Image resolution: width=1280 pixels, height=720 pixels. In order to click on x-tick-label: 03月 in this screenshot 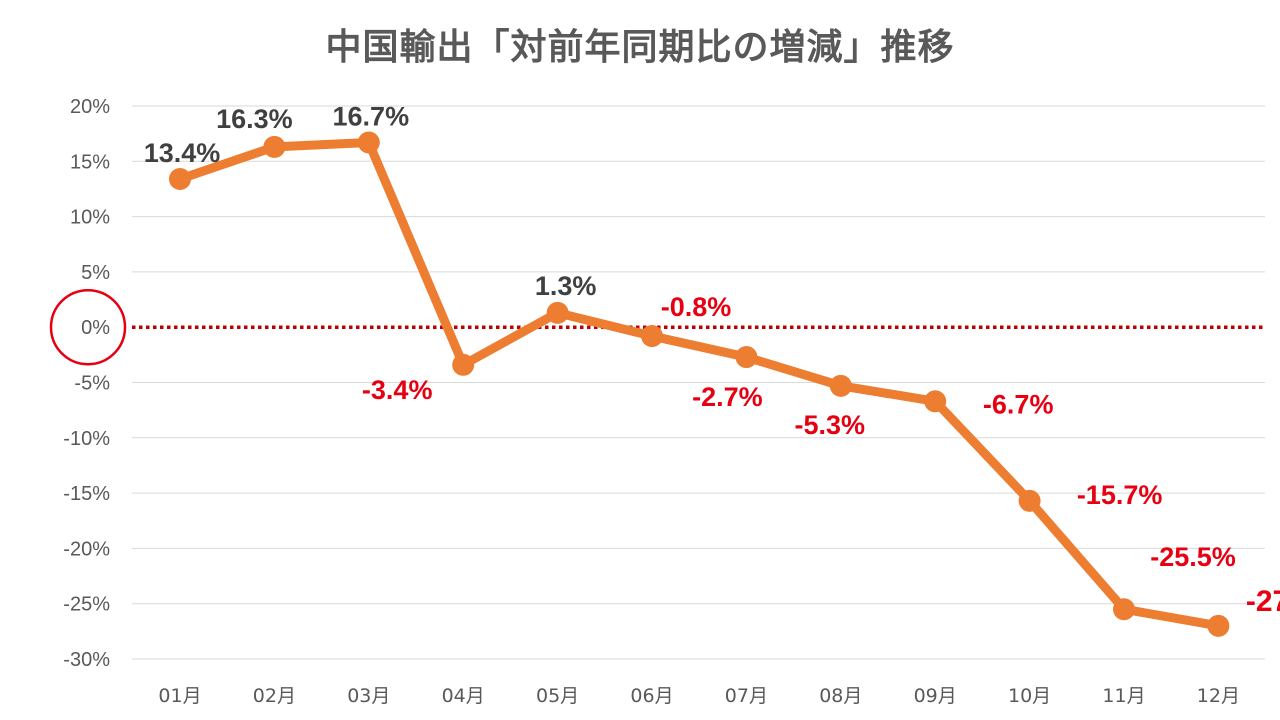, I will do `click(368, 696)`.